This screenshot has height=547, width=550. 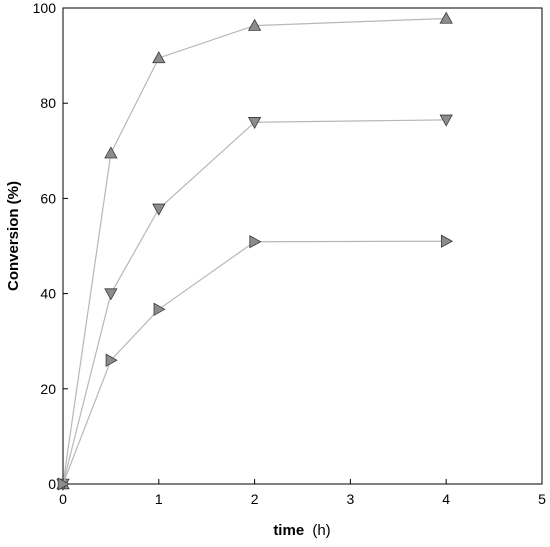 What do you see at coordinates (542, 499) in the screenshot?
I see `x-tick-label: 5` at bounding box center [542, 499].